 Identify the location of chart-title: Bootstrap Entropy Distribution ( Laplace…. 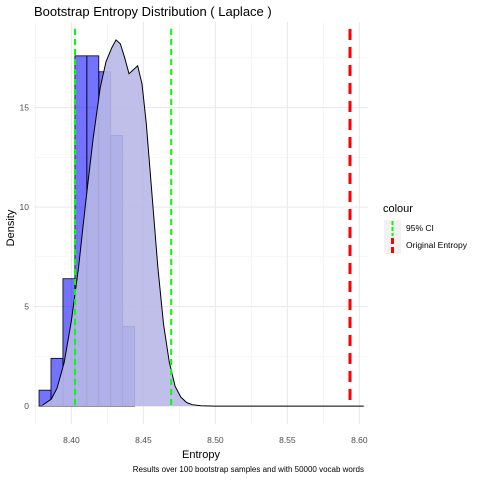
(153, 11).